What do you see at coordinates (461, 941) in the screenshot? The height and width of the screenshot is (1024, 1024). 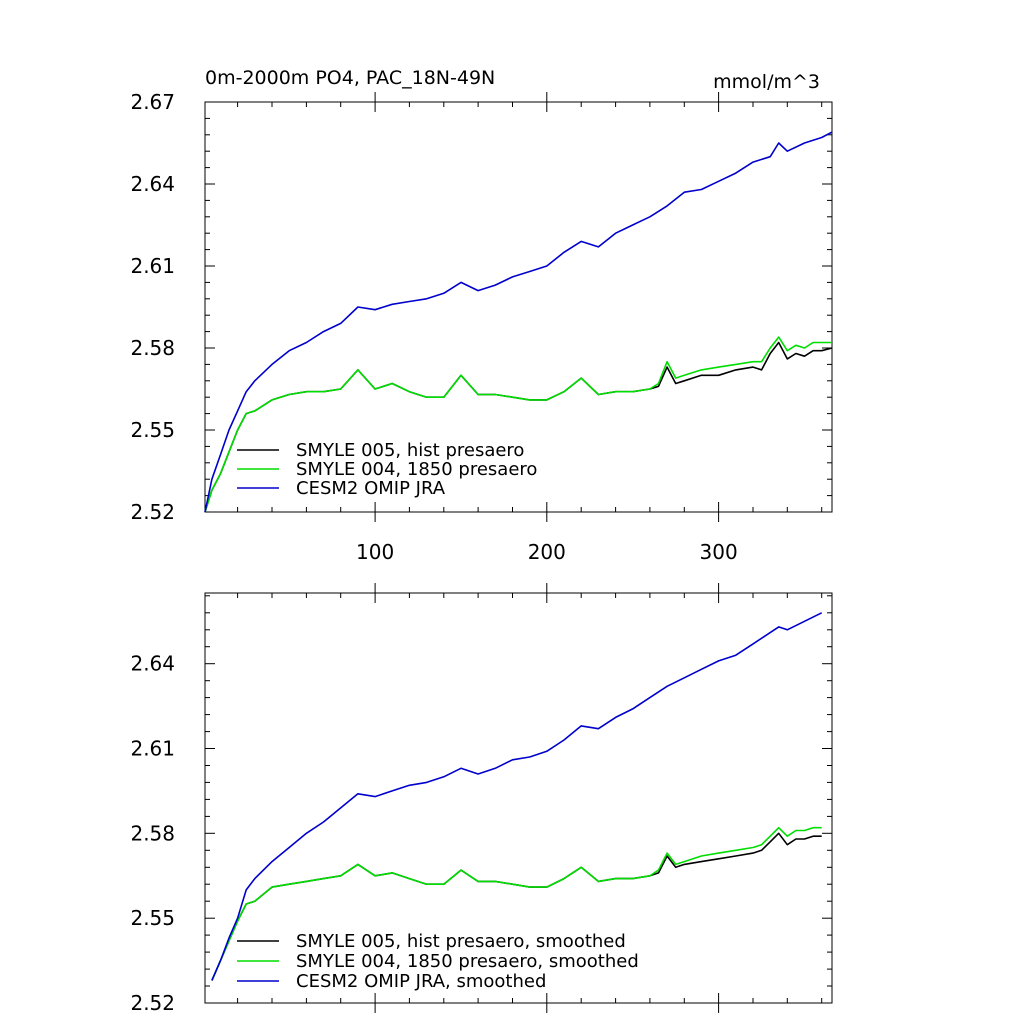 I see `legend-label-1: SMYLE 005, hist presaero, smoothed` at bounding box center [461, 941].